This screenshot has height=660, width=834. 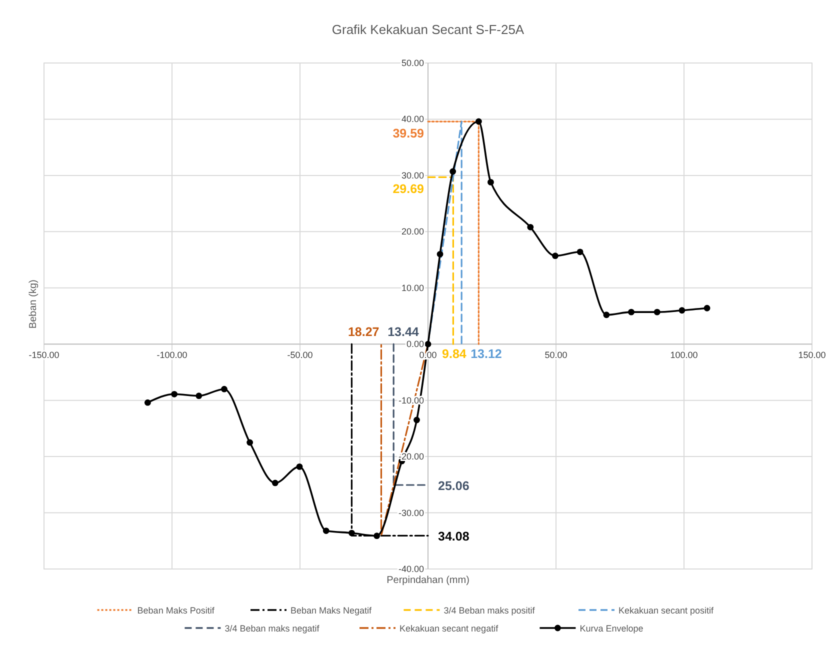 What do you see at coordinates (44, 355) in the screenshot?
I see `x-tick-label: -150.00` at bounding box center [44, 355].